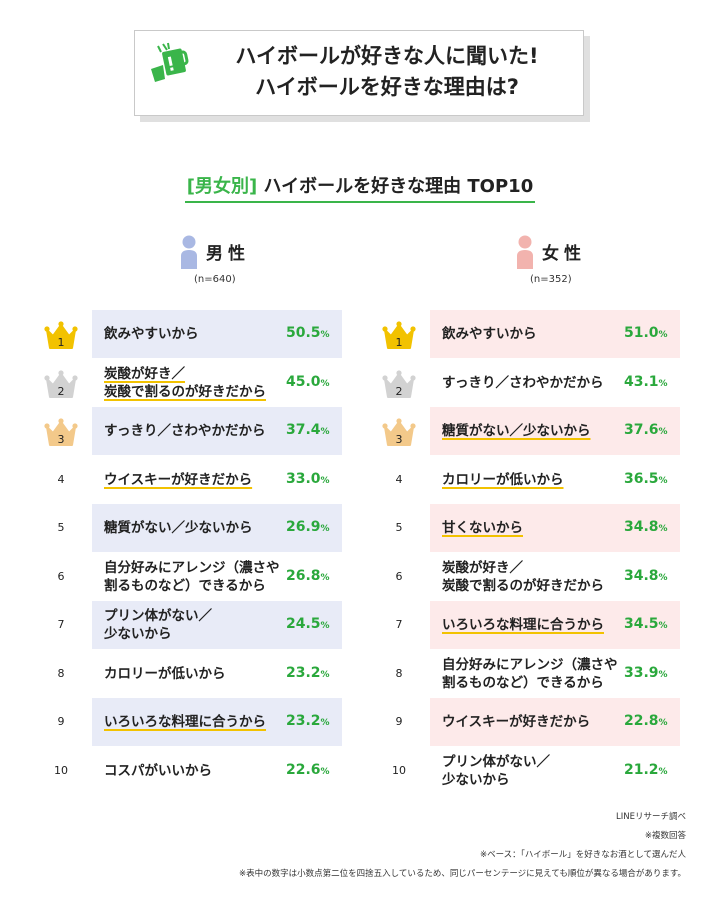  I want to click on percent-number: 43.1, so click(641, 381).